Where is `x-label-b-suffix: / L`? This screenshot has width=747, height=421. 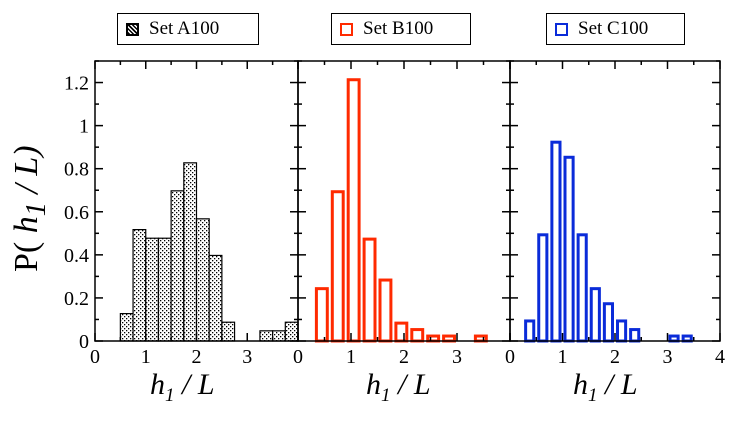 x-label-b-suffix: / L is located at coordinates (410, 384).